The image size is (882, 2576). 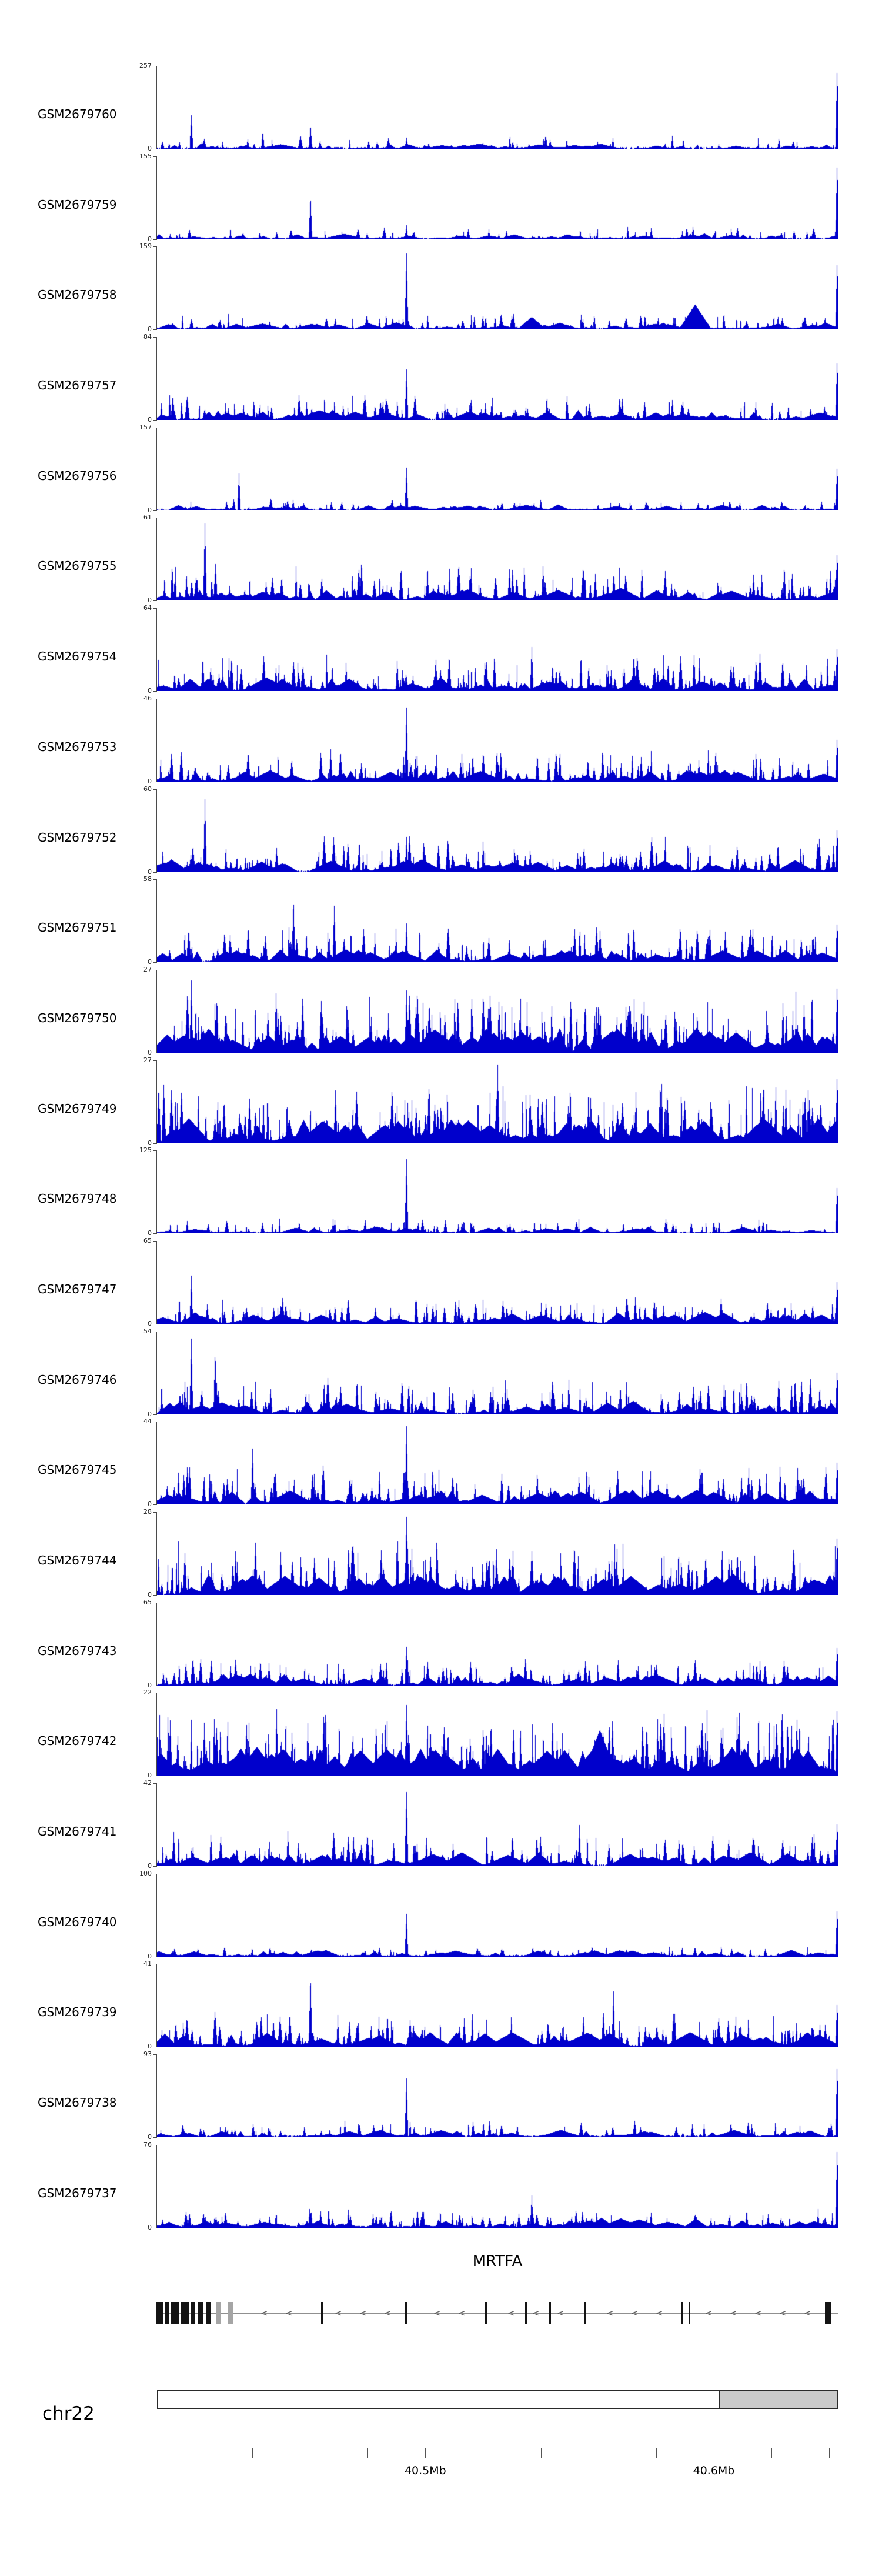 What do you see at coordinates (77, 1199) in the screenshot?
I see `sample-label: GSM2679748` at bounding box center [77, 1199].